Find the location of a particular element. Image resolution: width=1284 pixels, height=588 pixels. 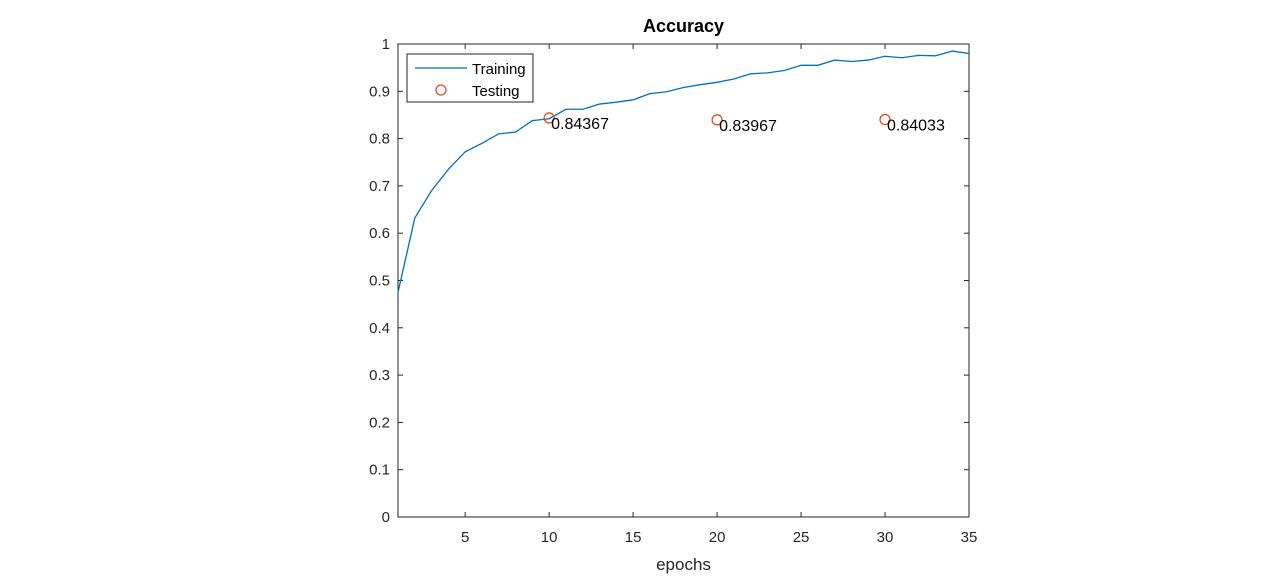

x-tick-label: 10 is located at coordinates (549, 537).